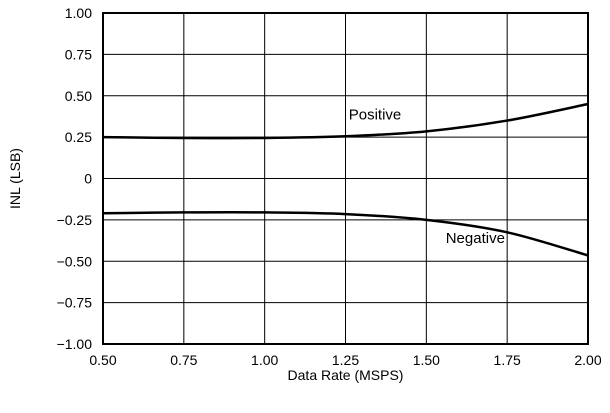 This screenshot has height=413, width=610. What do you see at coordinates (183, 360) in the screenshot?
I see `x-tick-label: 0.75` at bounding box center [183, 360].